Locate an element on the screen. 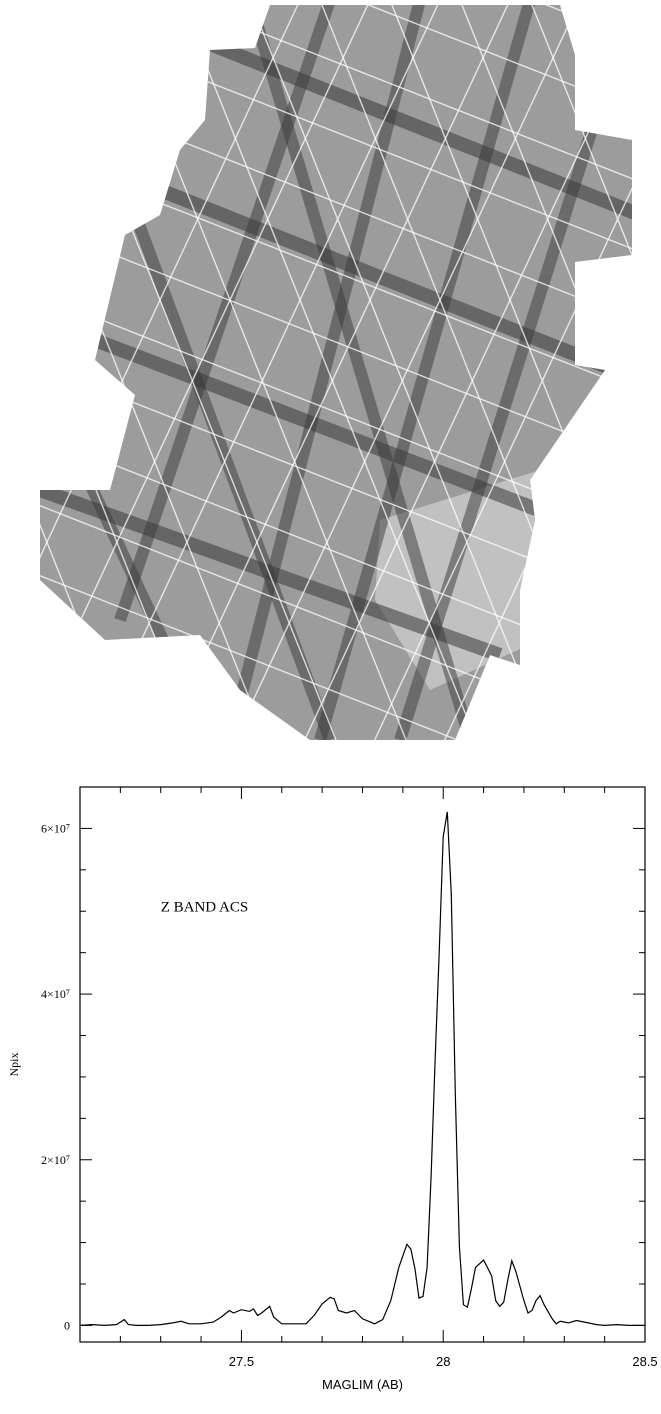 This screenshot has height=1414, width=661. chart-annotation: Z BAND ACS is located at coordinates (205, 907).